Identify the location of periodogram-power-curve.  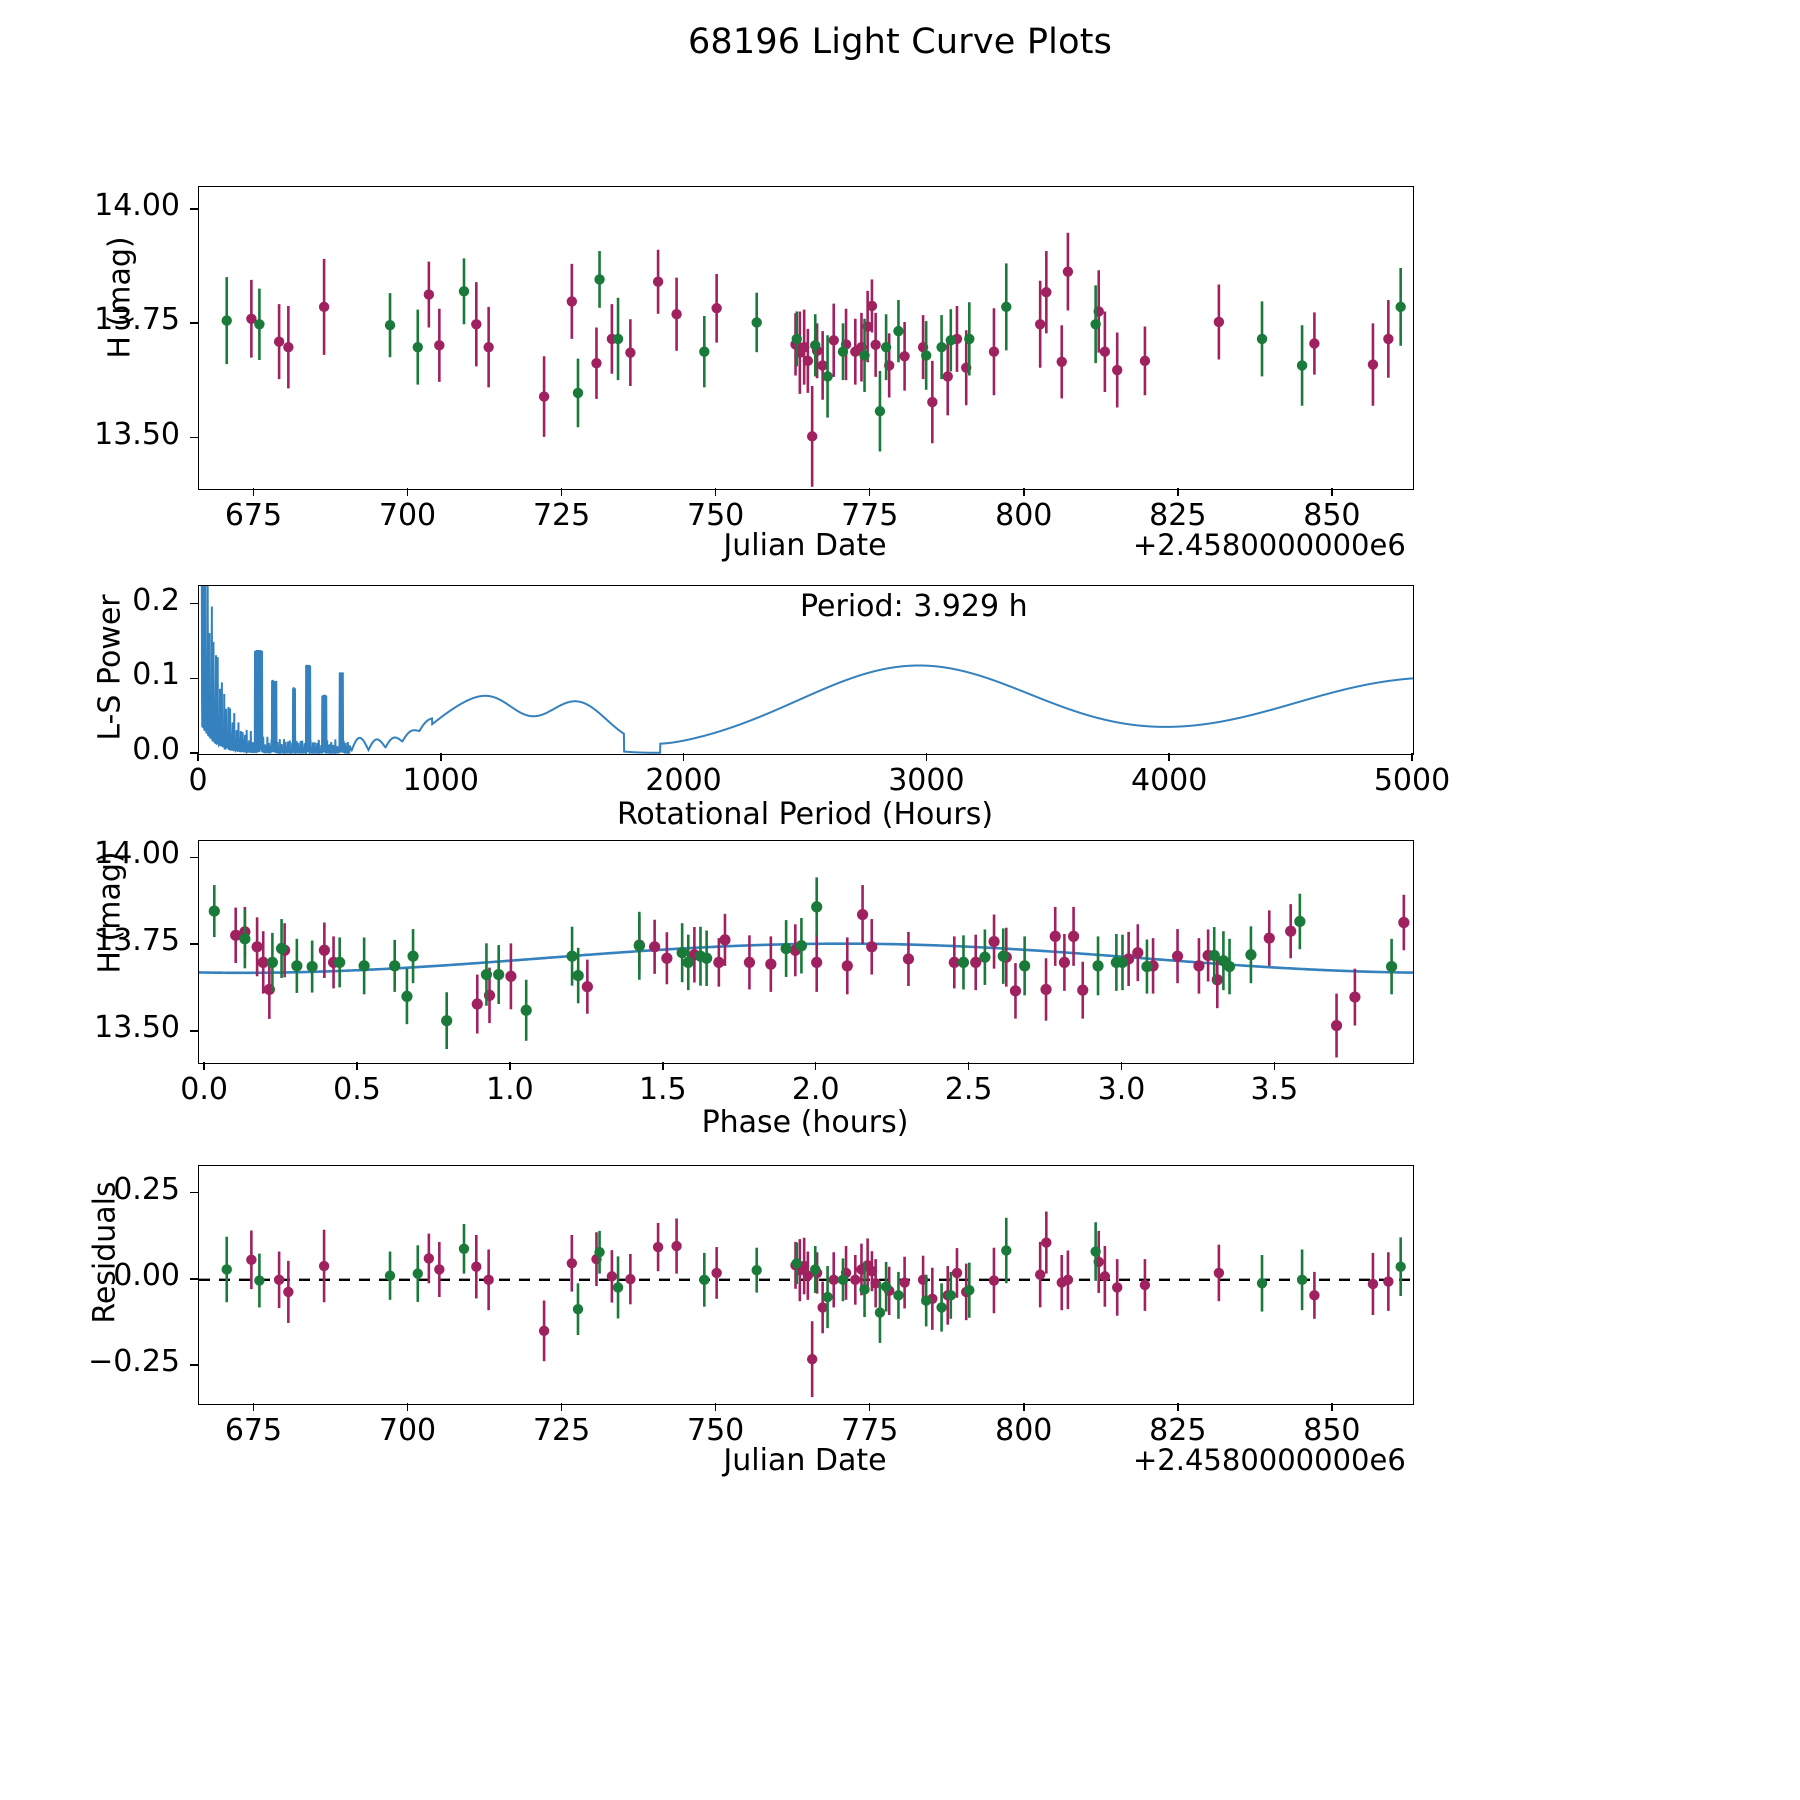
(806, 670).